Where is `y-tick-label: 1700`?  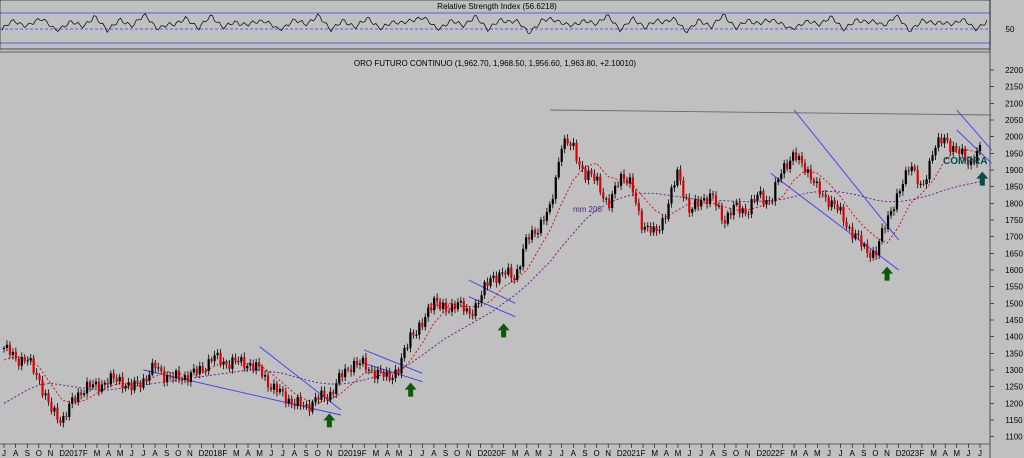
y-tick-label: 1700 is located at coordinates (1014, 237).